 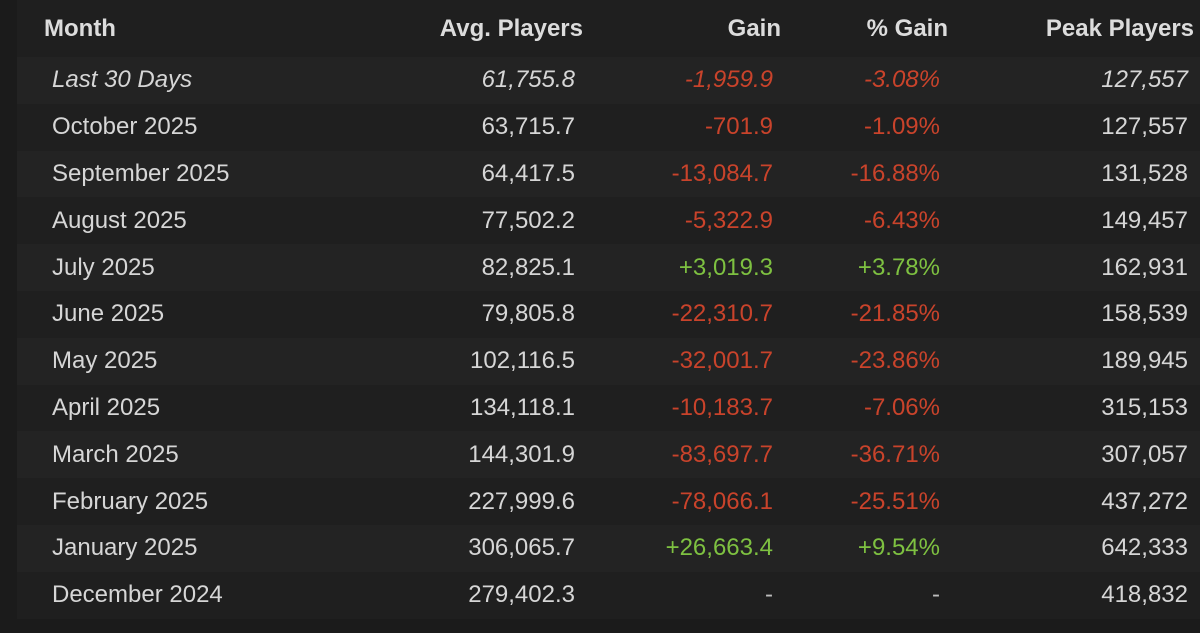 I want to click on table-row: June 2025 79,805.8 -22,310.7 -21.85% 158,539, so click(x=608, y=314).